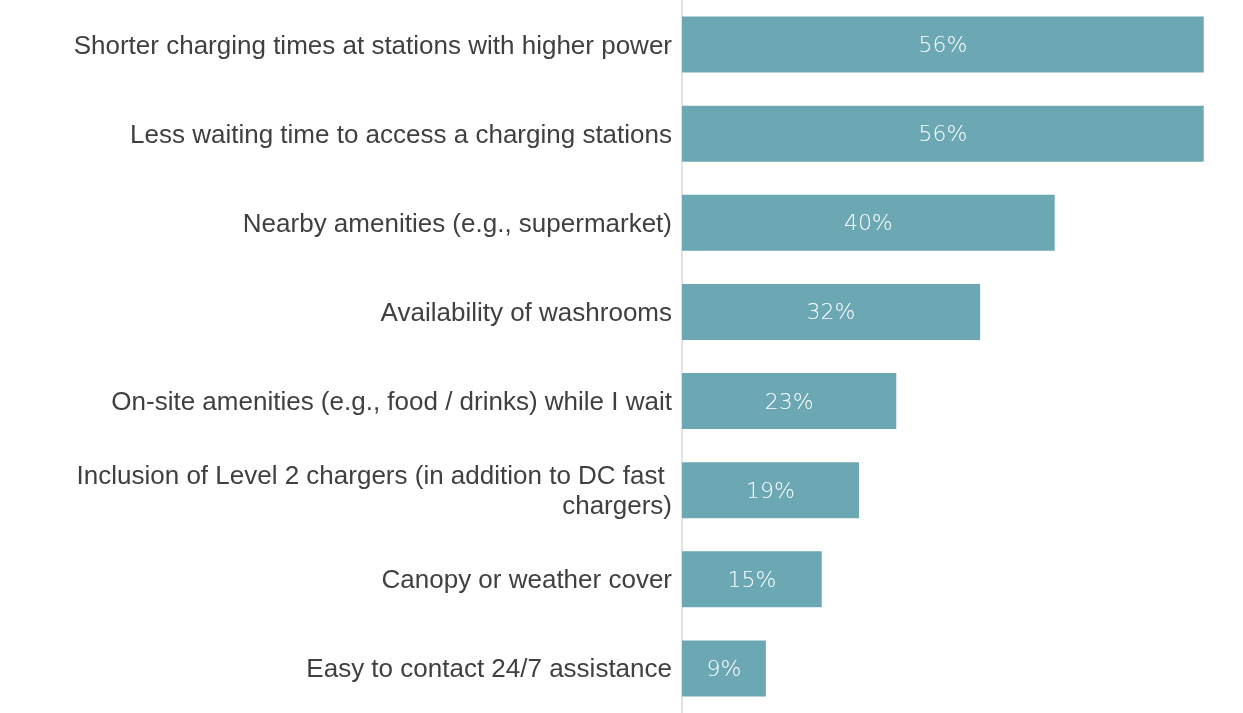  I want to click on data-label: 15%, so click(752, 579).